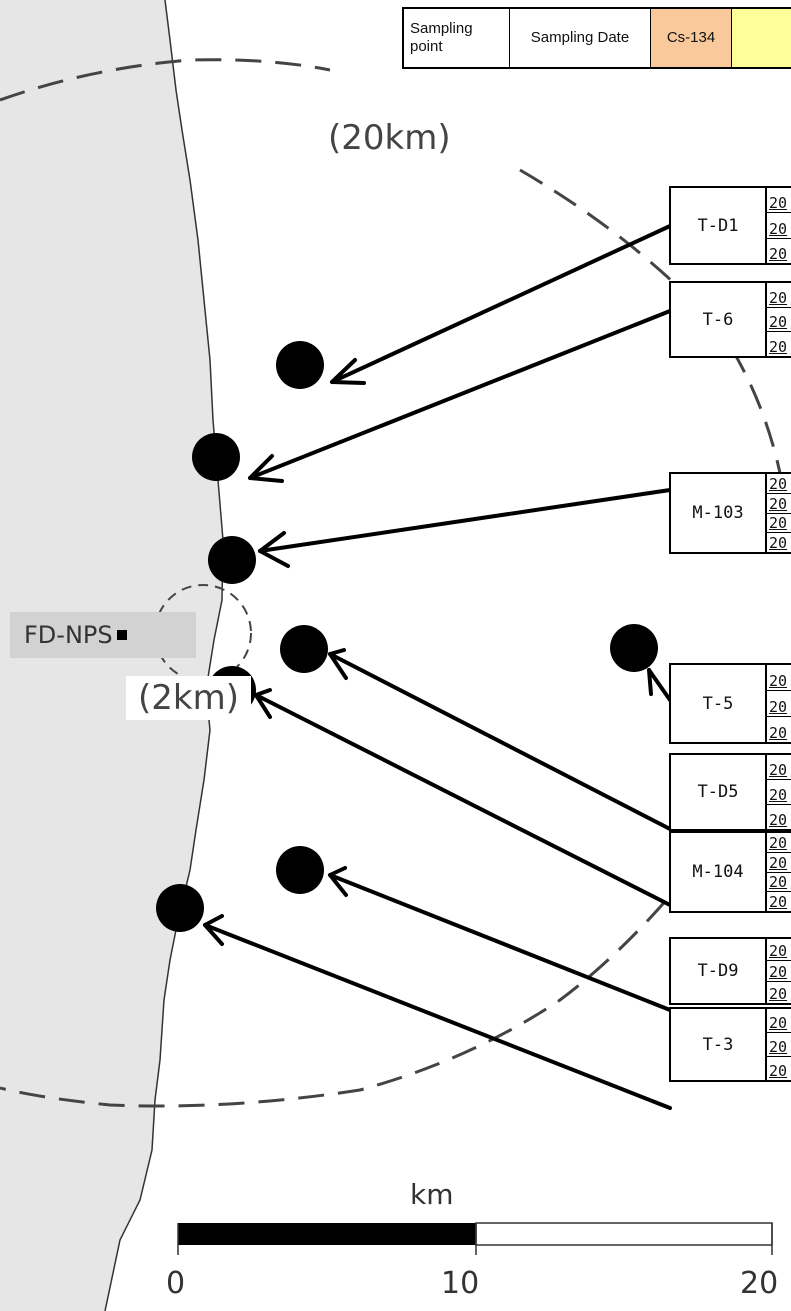 This screenshot has height=1311, width=791. I want to click on header-sampling-point: Sampling point, so click(457, 38).